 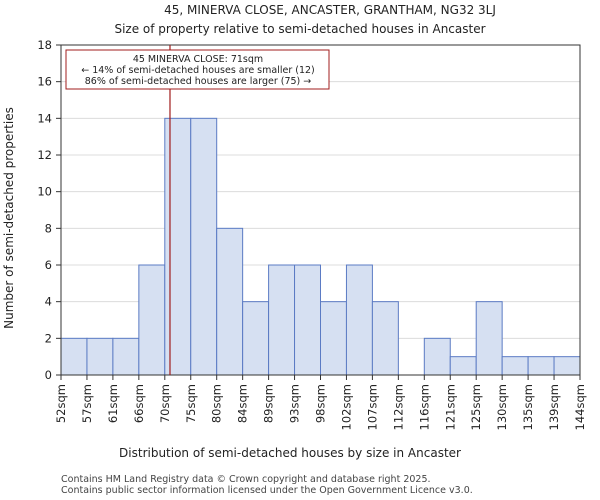 What do you see at coordinates (87, 403) in the screenshot?
I see `x-tick-label: 57sqm` at bounding box center [87, 403].